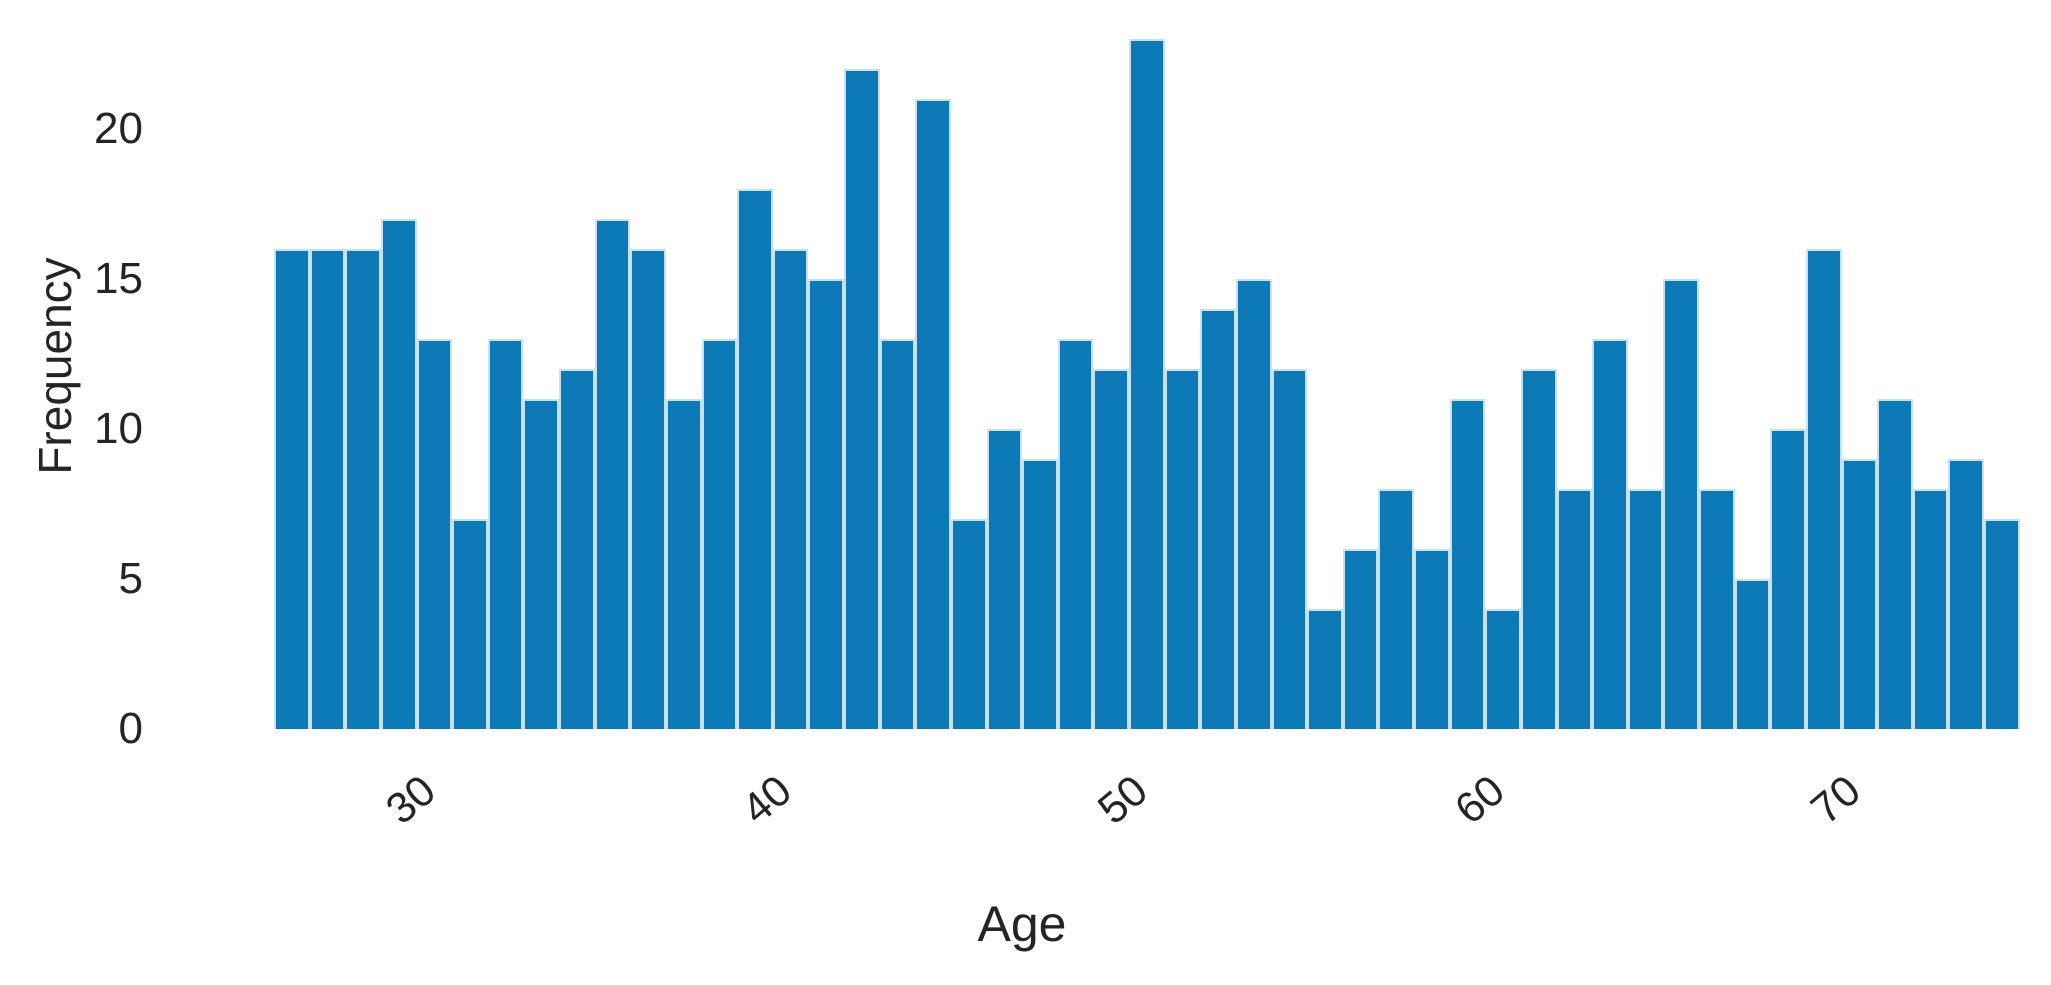 The image size is (2051, 985). I want to click on x-tick-label: 50, so click(1123, 800).